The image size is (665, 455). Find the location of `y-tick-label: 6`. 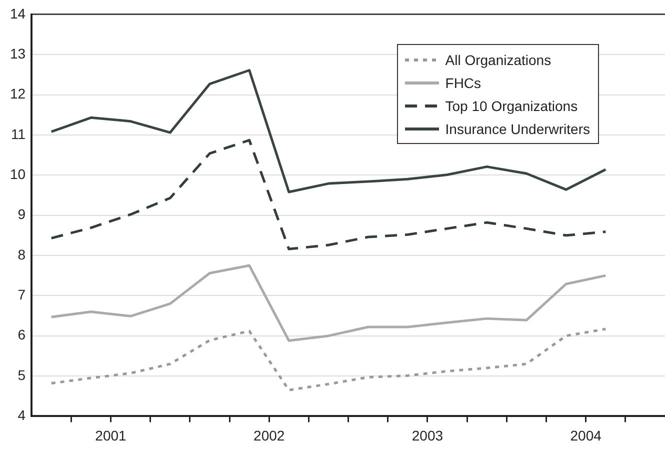

y-tick-label: 6 is located at coordinates (22, 334).